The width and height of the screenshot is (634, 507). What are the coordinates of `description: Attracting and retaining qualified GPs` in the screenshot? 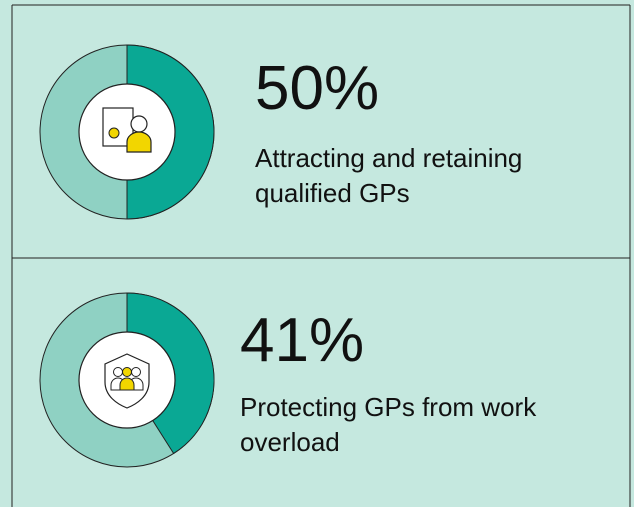 It's located at (389, 175).